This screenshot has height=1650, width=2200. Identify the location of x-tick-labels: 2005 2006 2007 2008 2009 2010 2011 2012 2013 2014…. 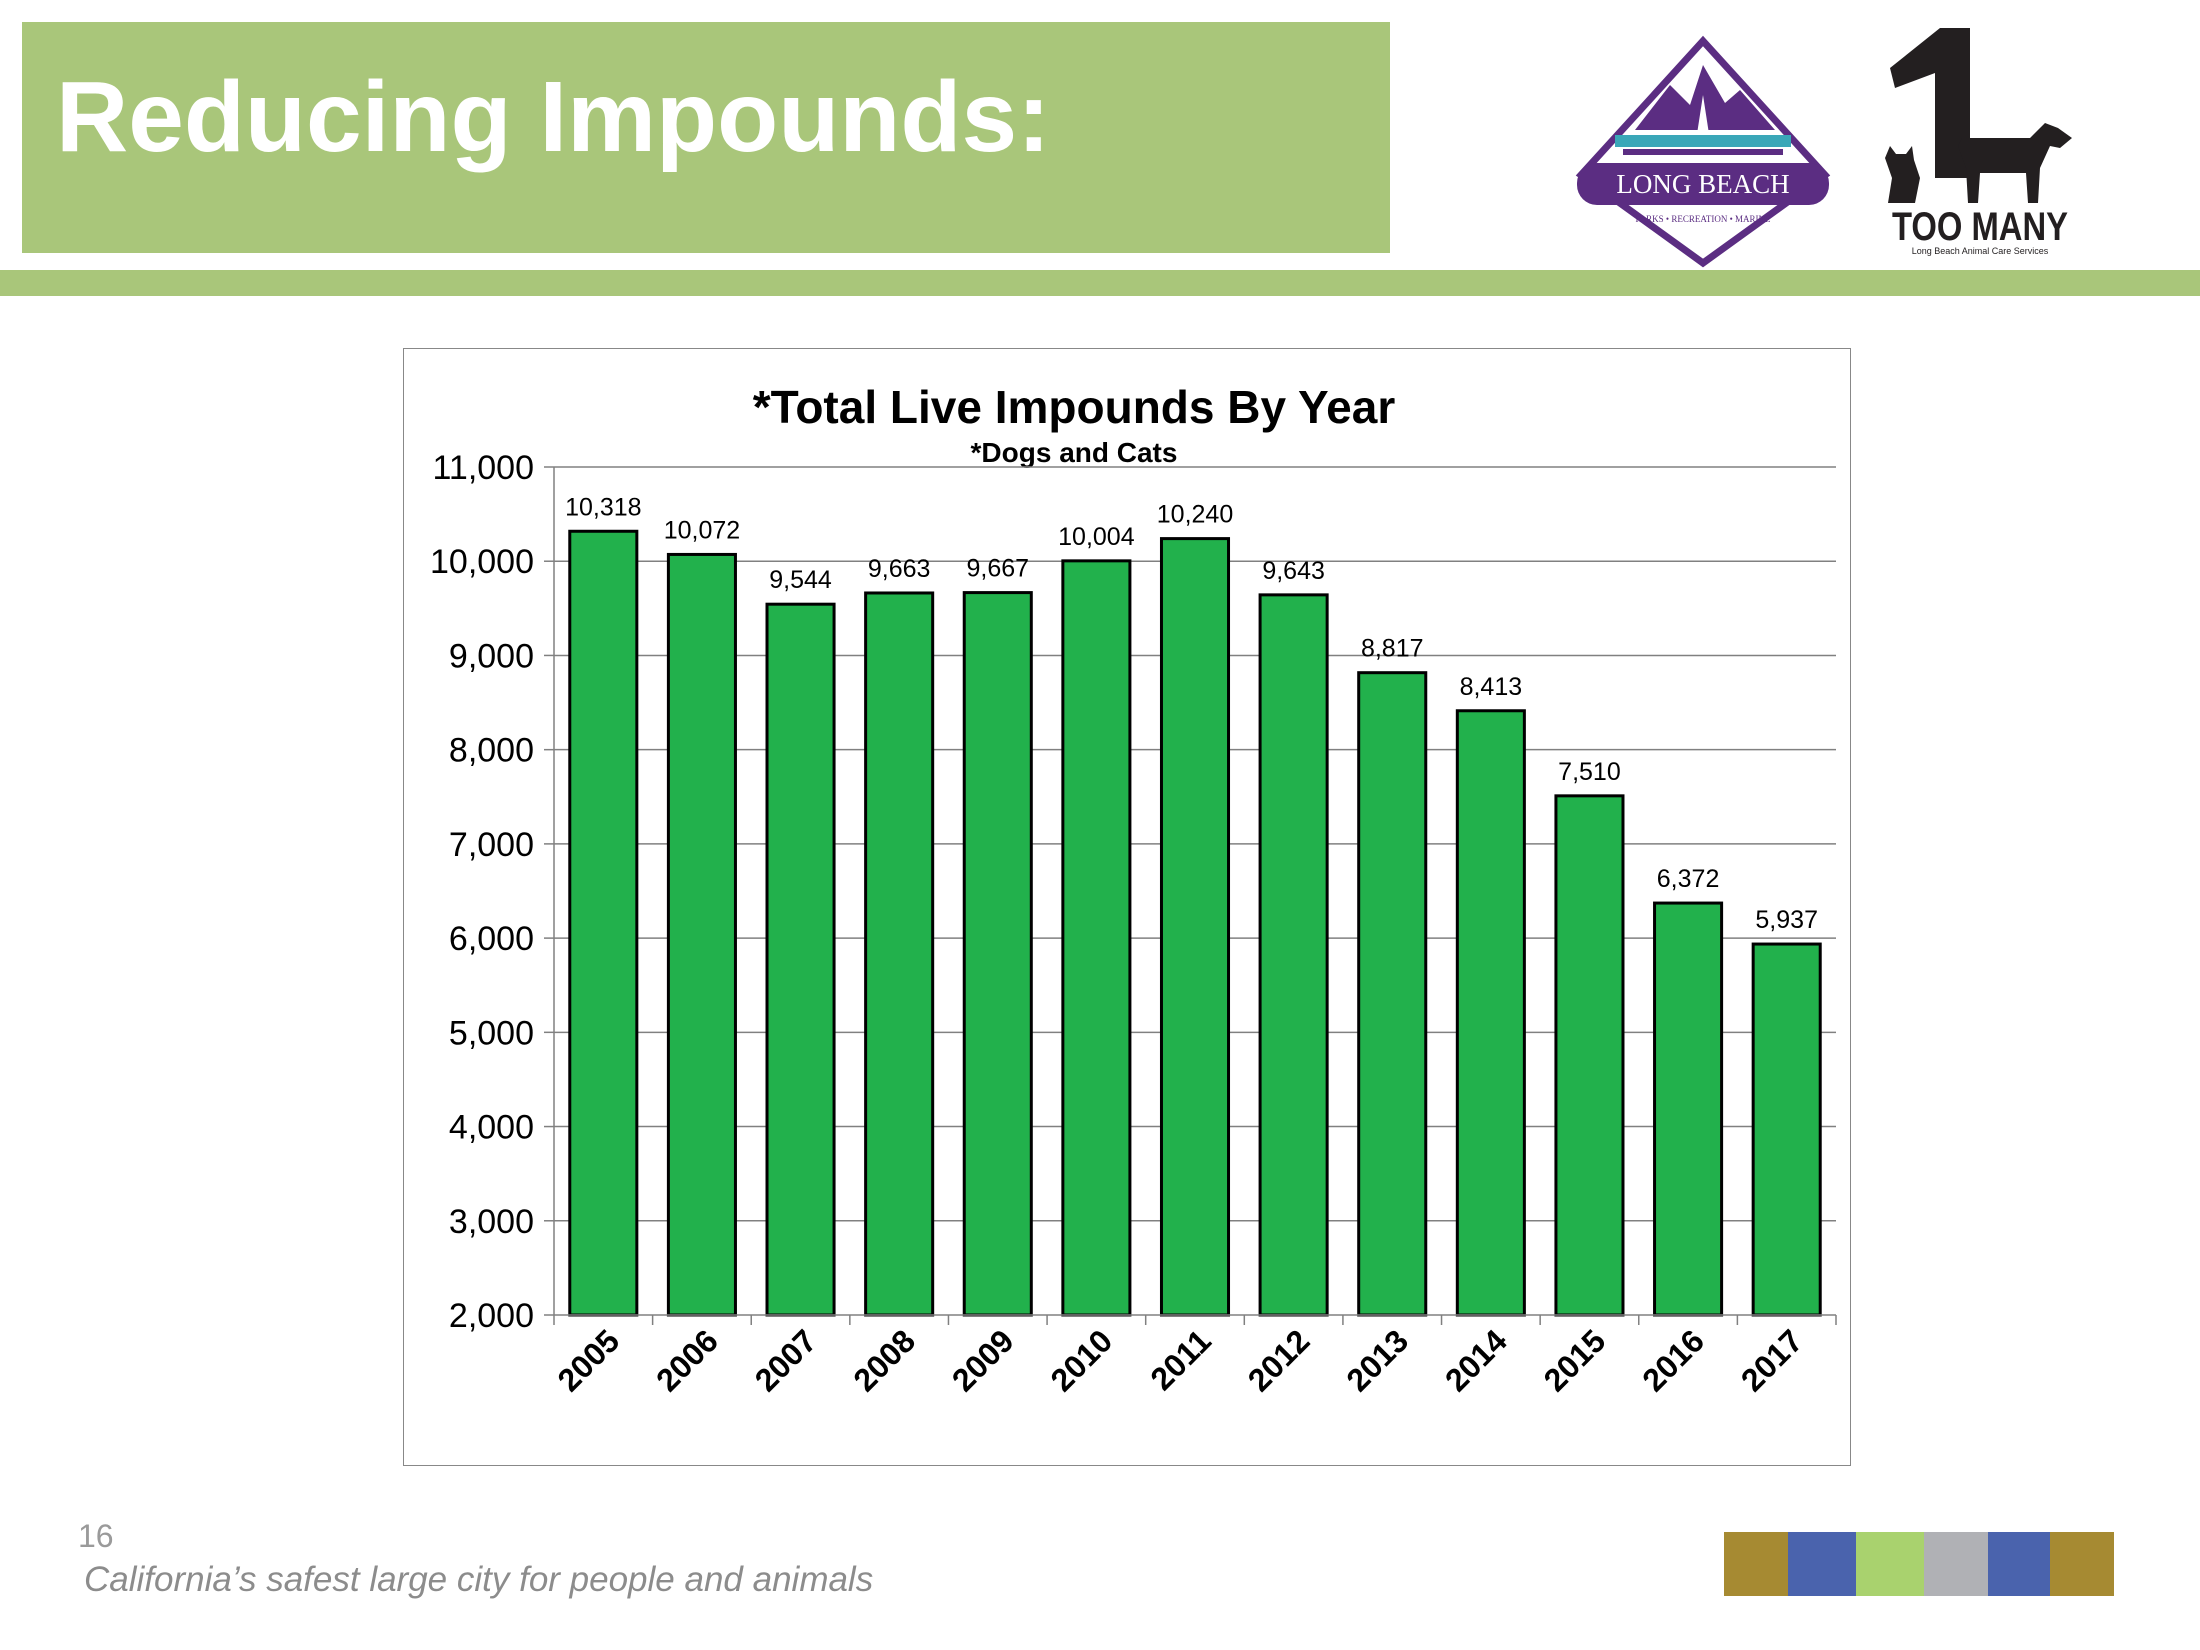
(1179, 1360).